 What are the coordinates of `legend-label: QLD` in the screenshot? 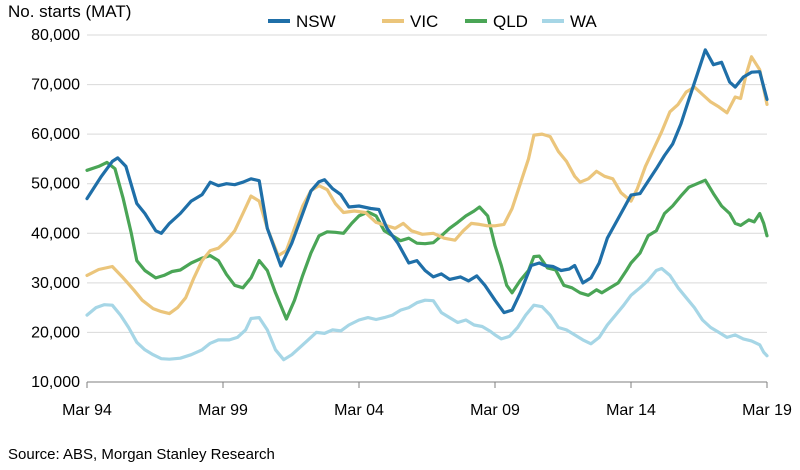 It's located at (510, 21).